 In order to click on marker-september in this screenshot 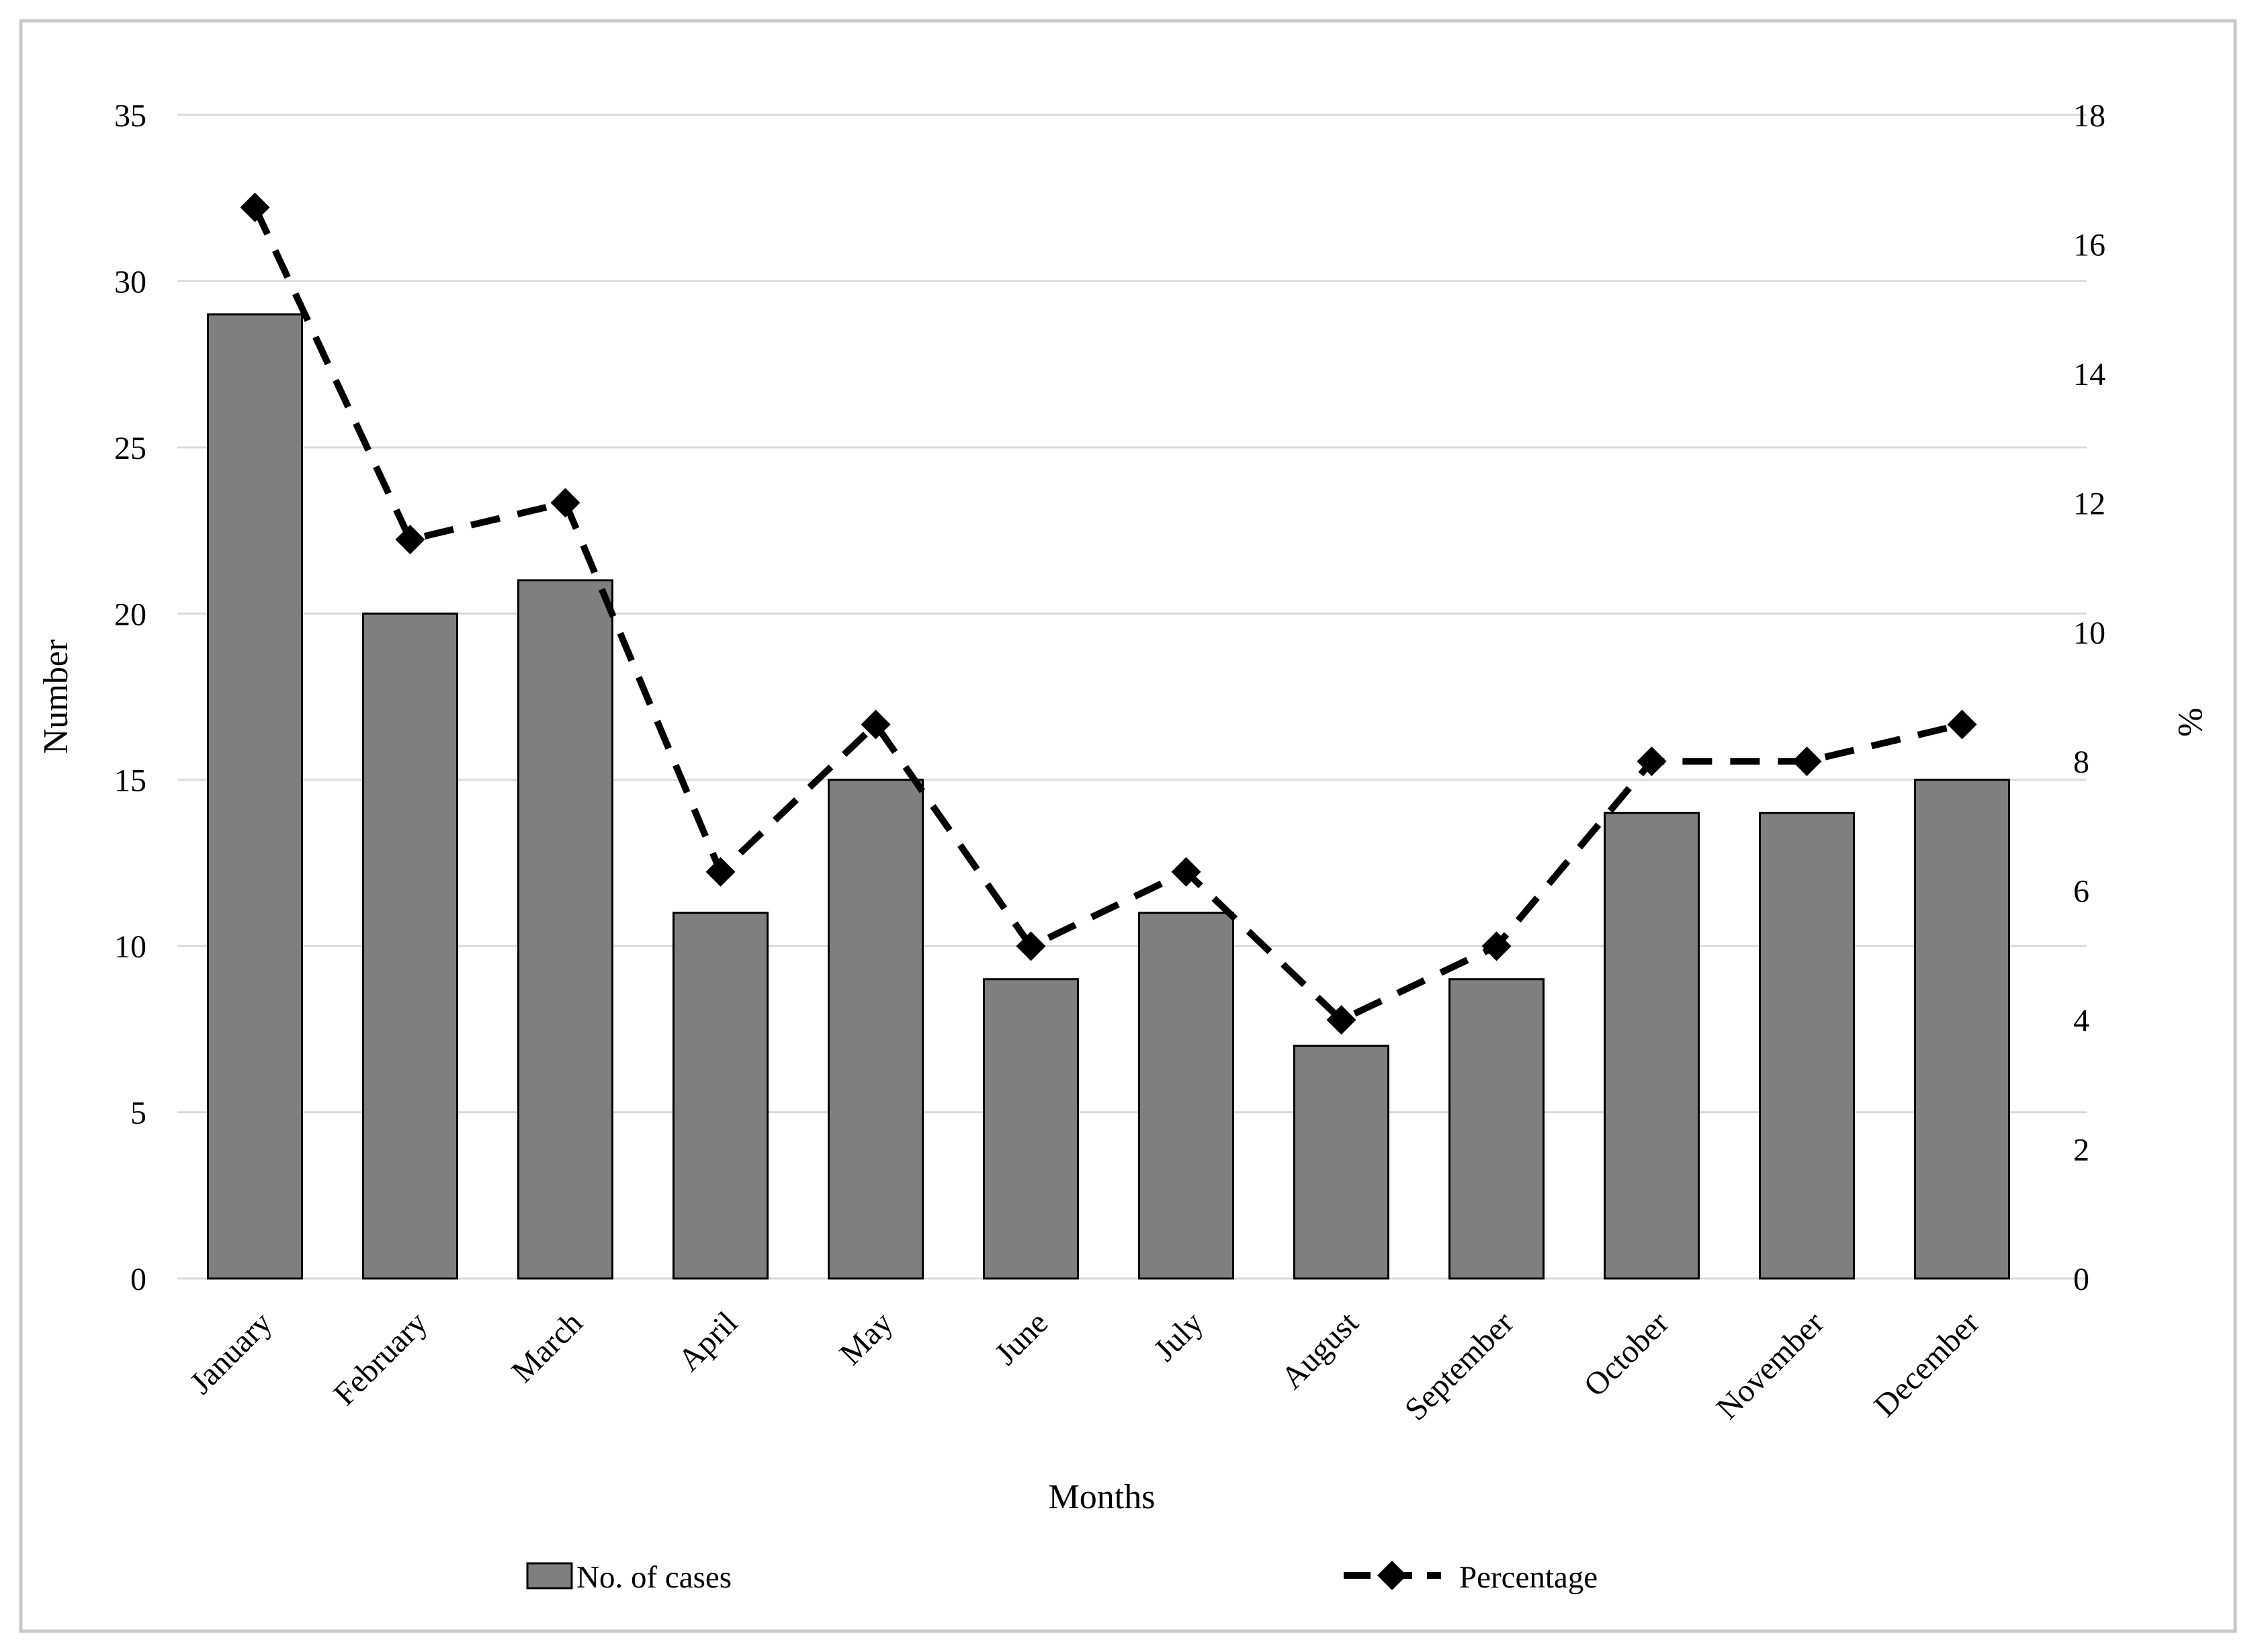, I will do `click(1496, 946)`.